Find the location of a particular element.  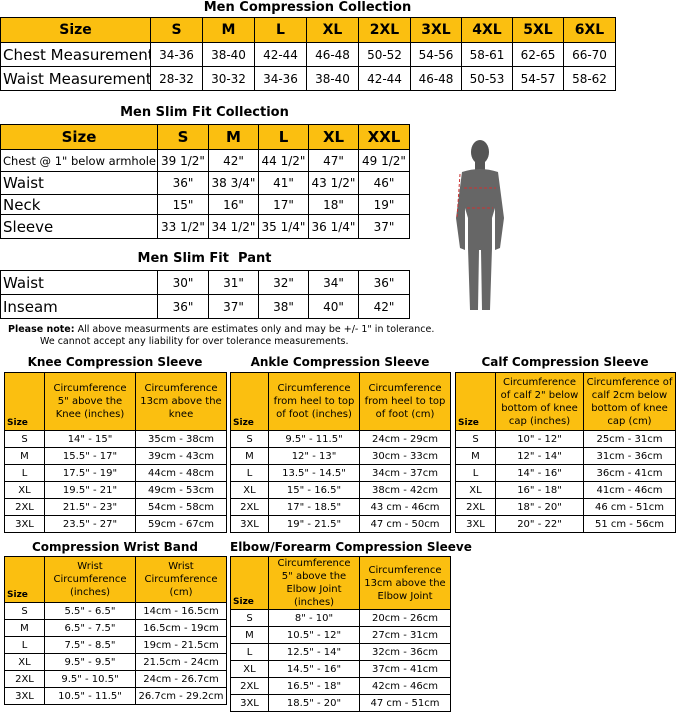

row: XL 9.5" - 9.5" 21.5cm - 24cm is located at coordinates (115, 662).